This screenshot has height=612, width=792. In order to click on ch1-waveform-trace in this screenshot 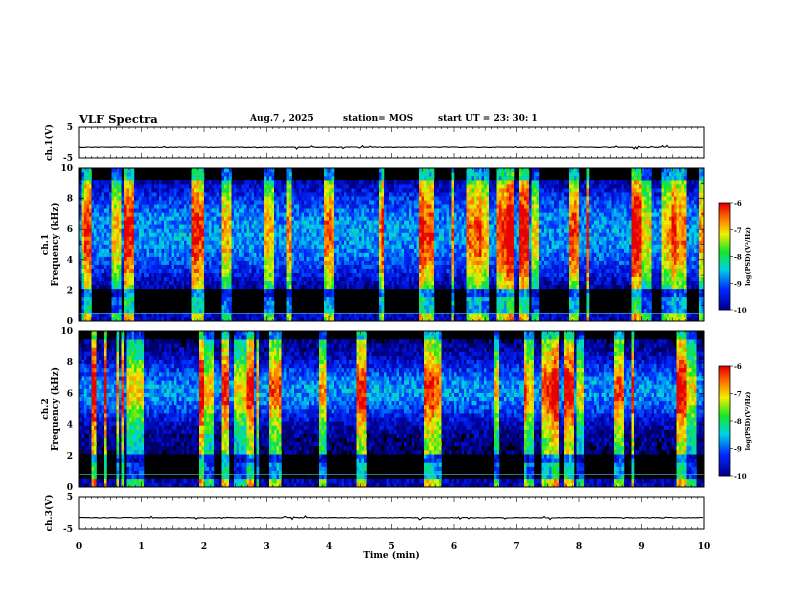, I will do `click(390, 147)`.